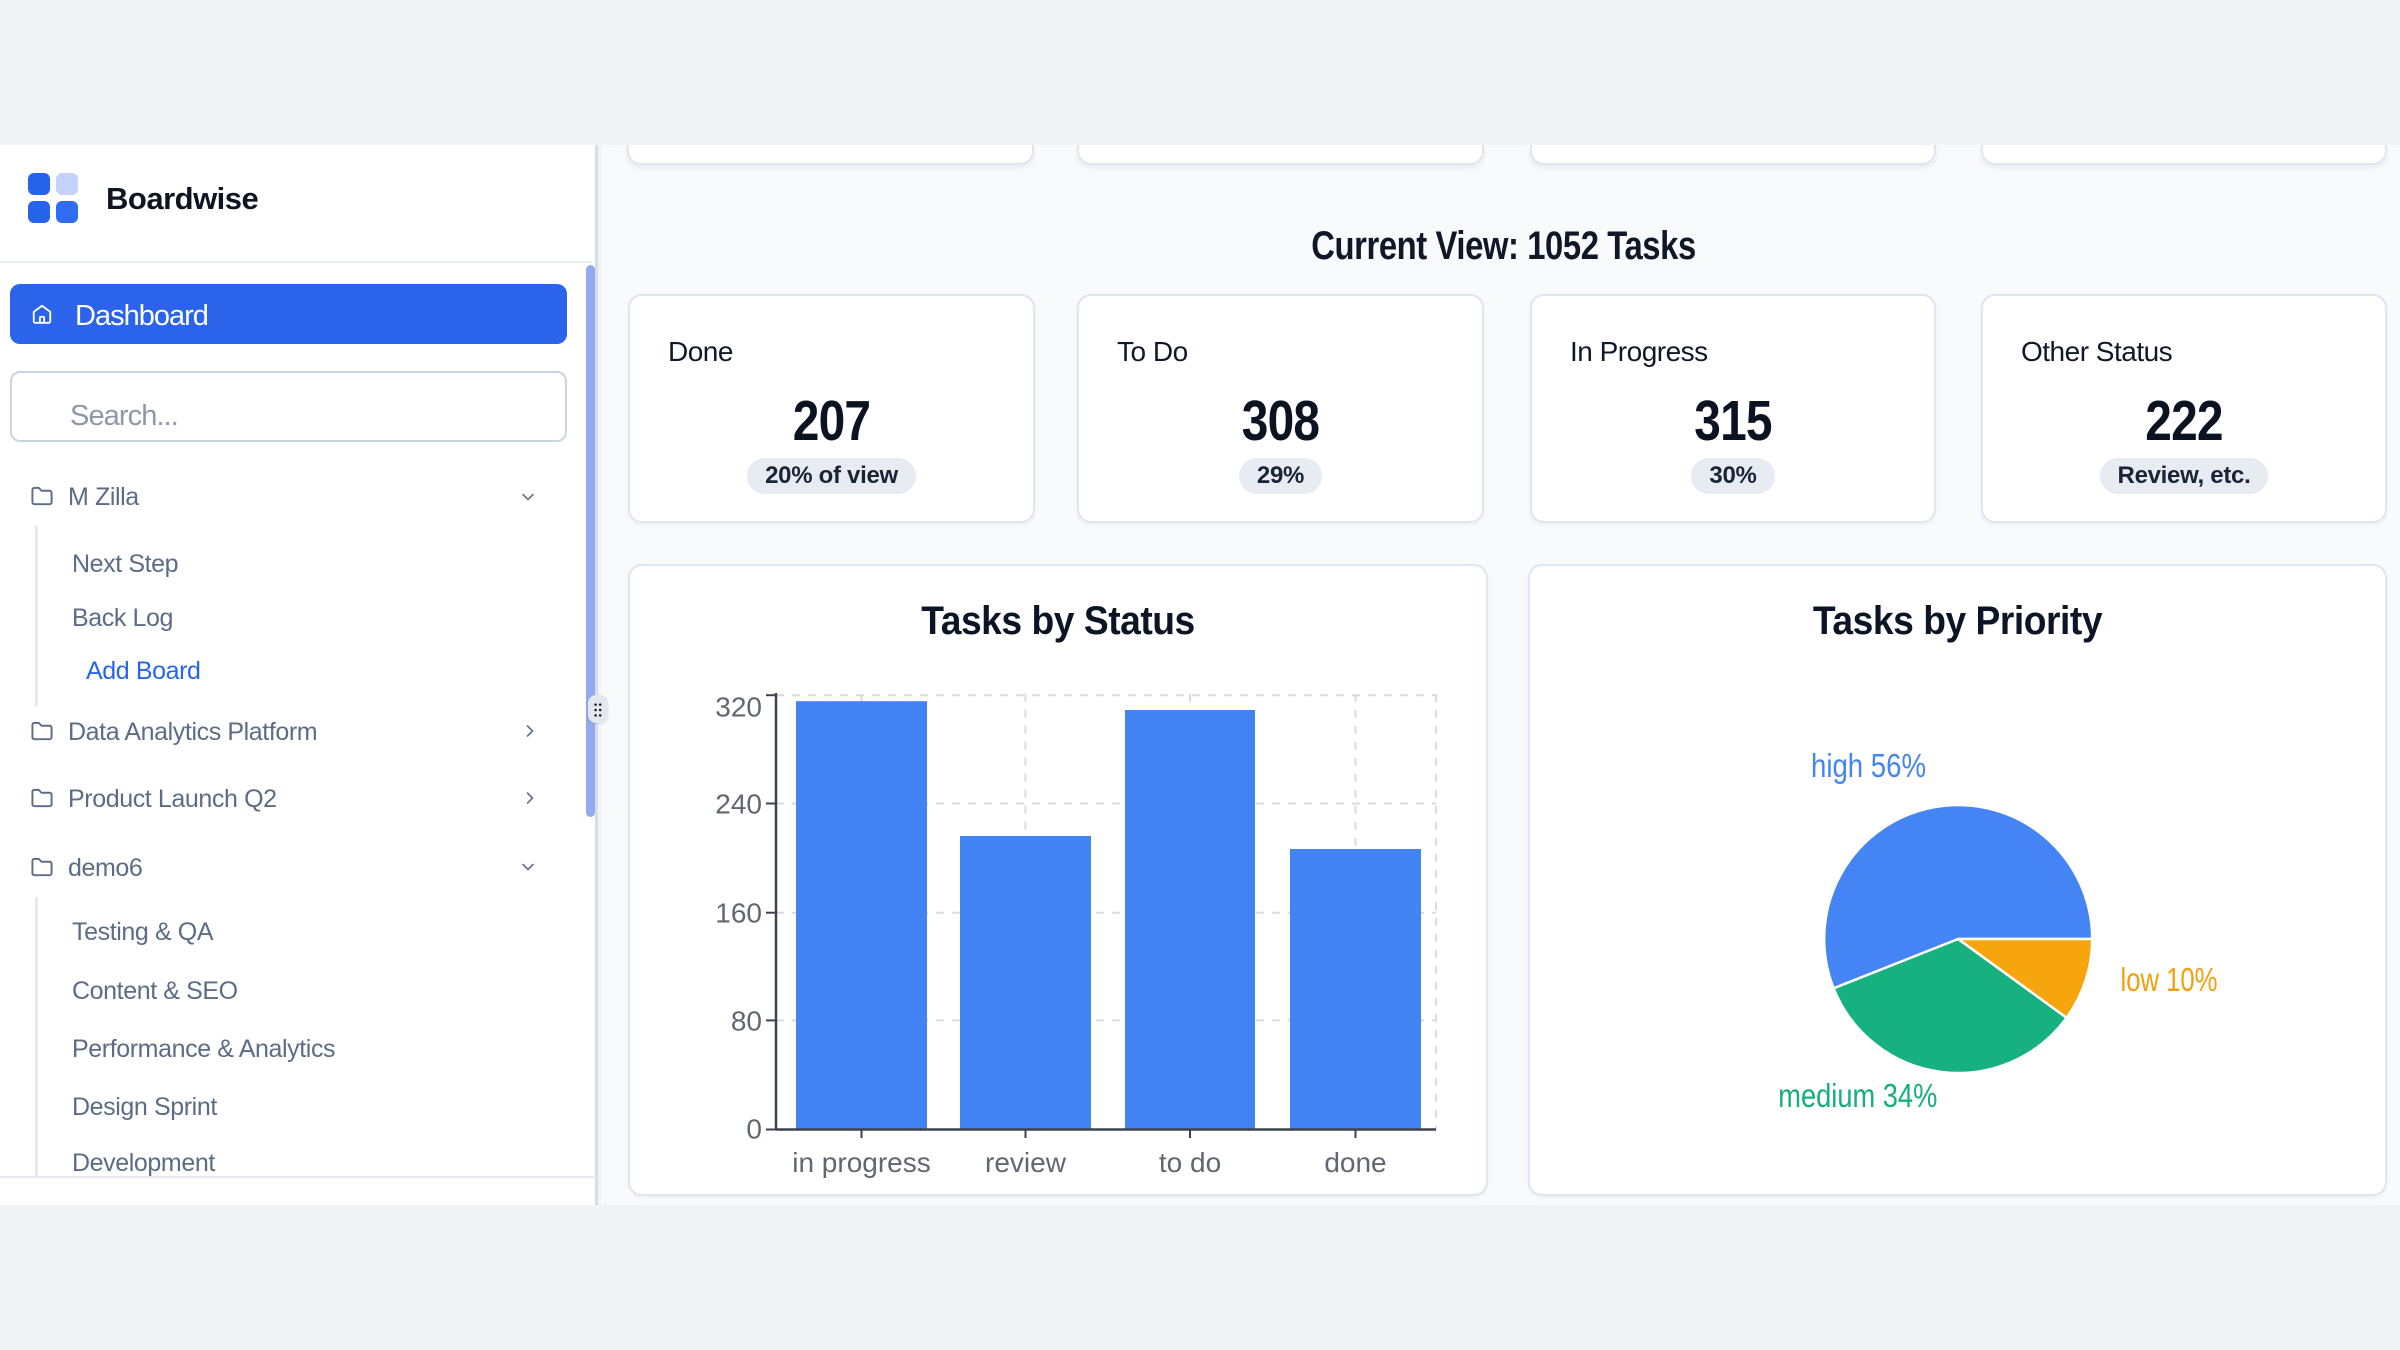  Describe the element at coordinates (738, 706) in the screenshot. I see `svg-text: 320` at that location.